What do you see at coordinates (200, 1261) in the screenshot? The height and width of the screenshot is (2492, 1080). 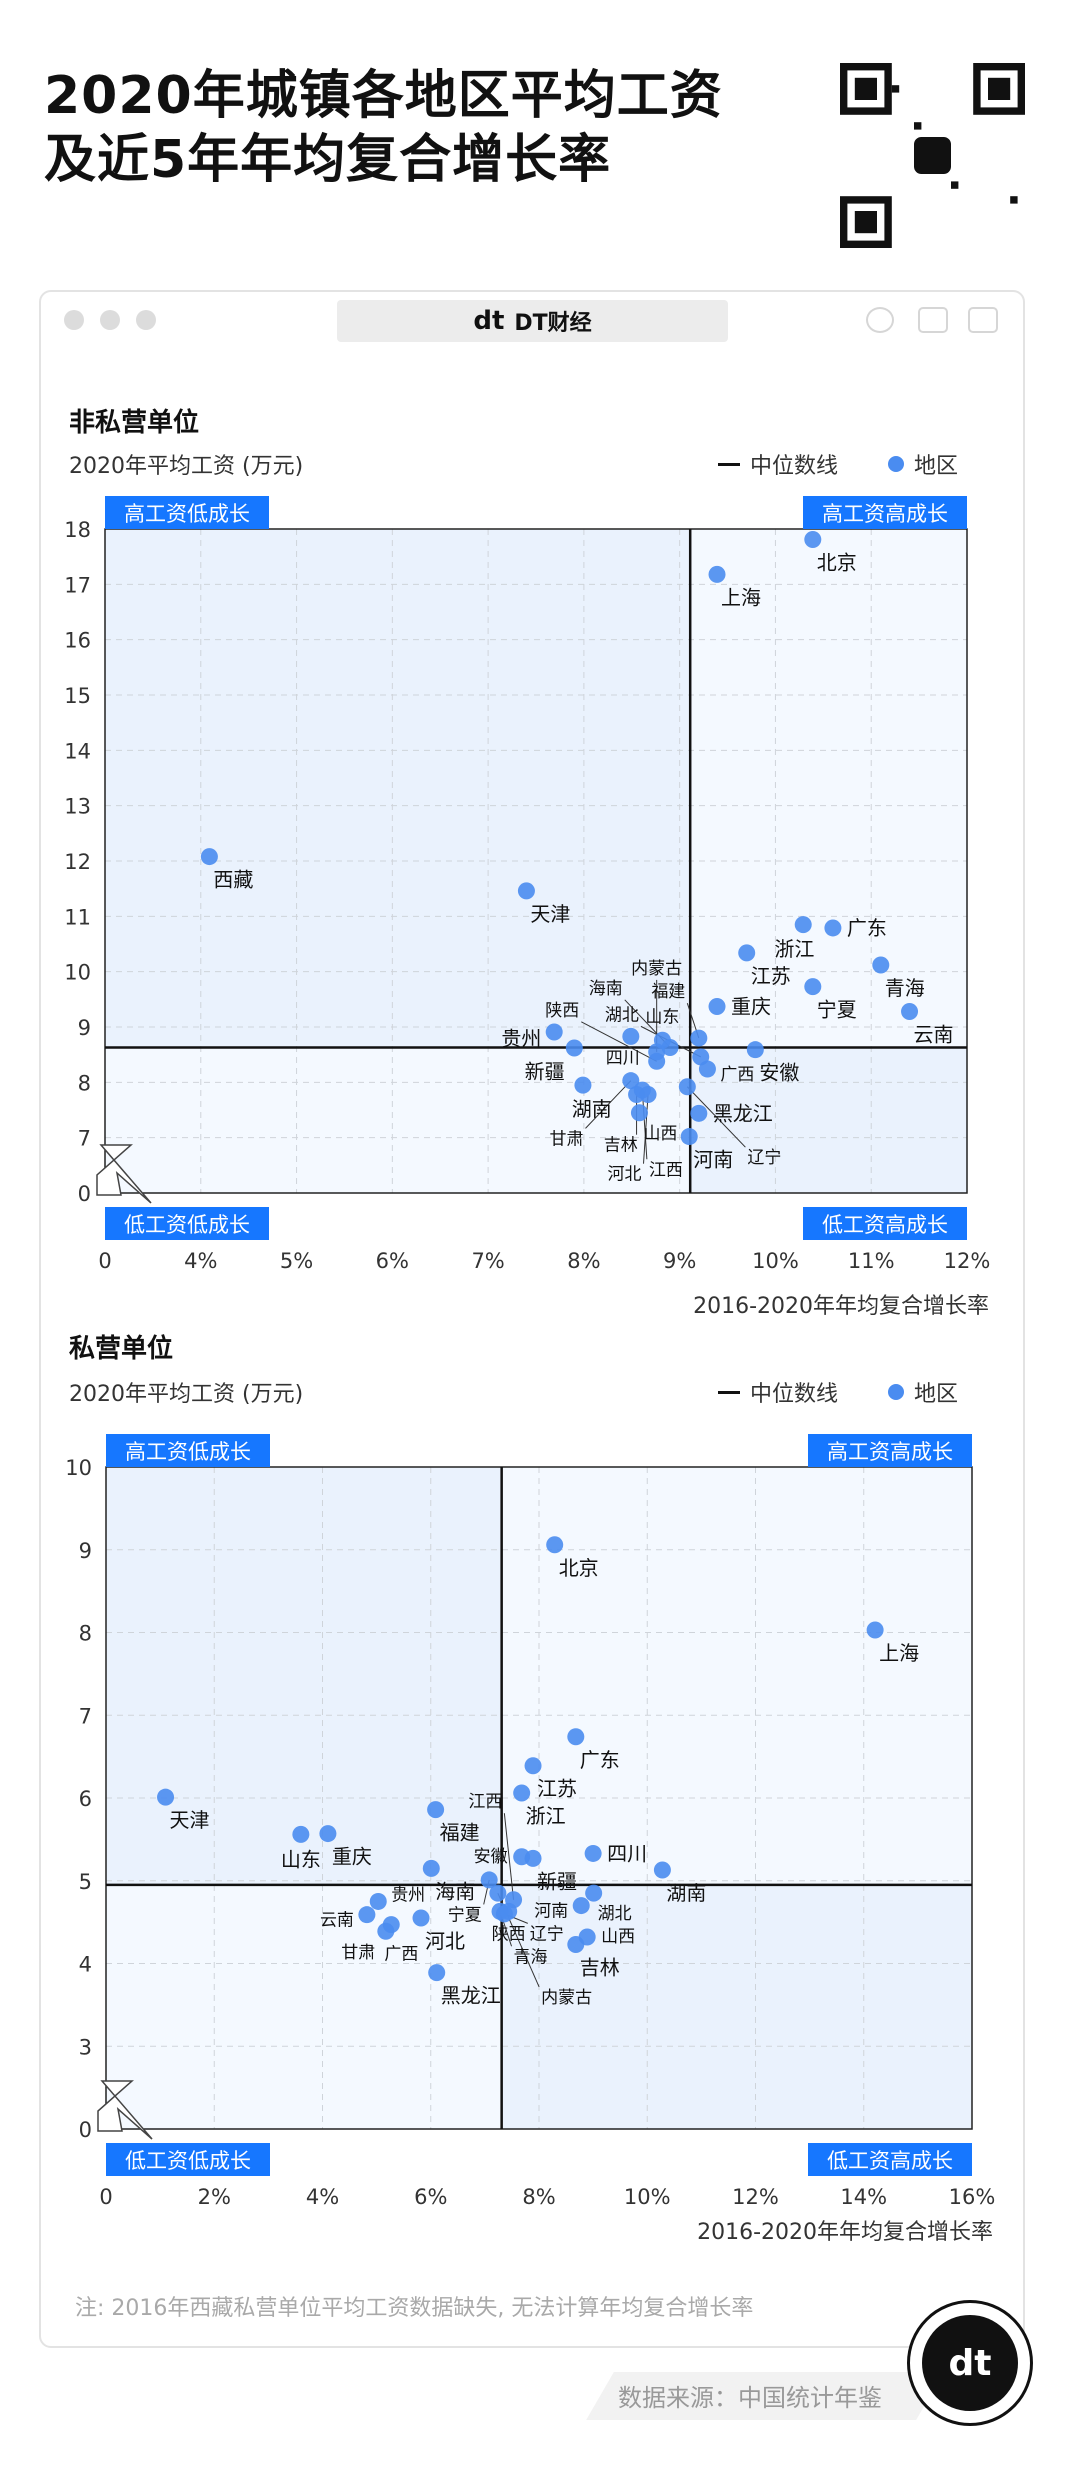 I see `x-tick-label: 4%` at bounding box center [200, 1261].